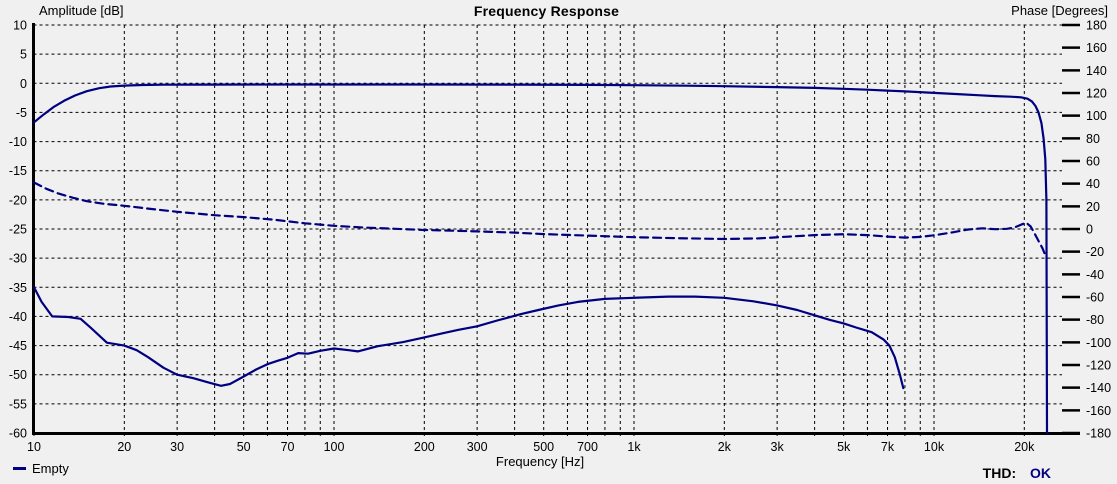  Describe the element at coordinates (1098, 388) in the screenshot. I see `right-axis-tick-label: -140` at that location.